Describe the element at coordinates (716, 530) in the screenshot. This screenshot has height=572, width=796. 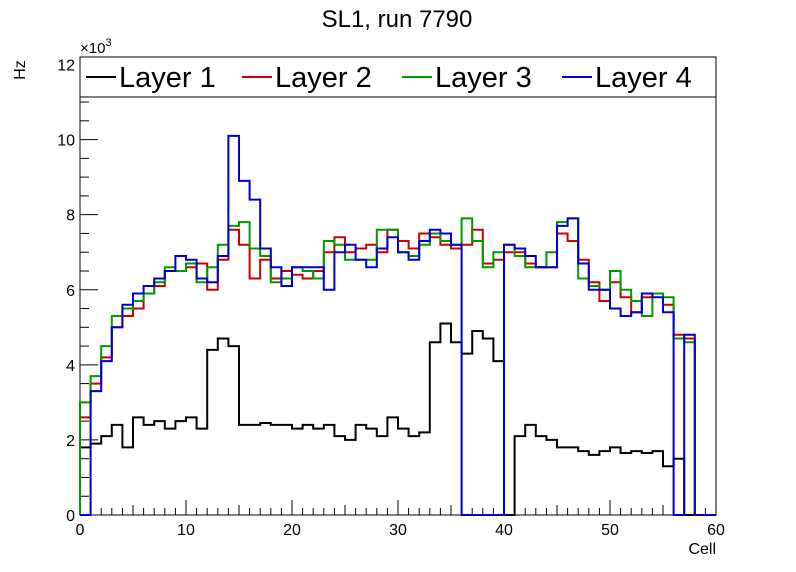
I see `x-tick-label: 60` at that location.